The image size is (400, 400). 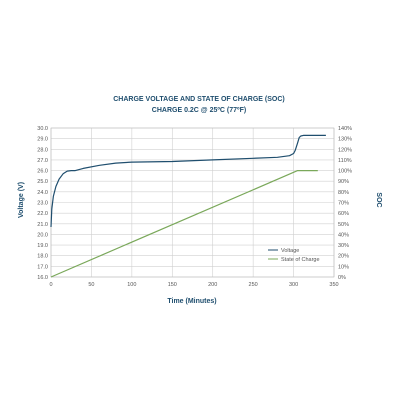 What do you see at coordinates (42, 278) in the screenshot?
I see `y-tick-label: 16.0` at bounding box center [42, 278].